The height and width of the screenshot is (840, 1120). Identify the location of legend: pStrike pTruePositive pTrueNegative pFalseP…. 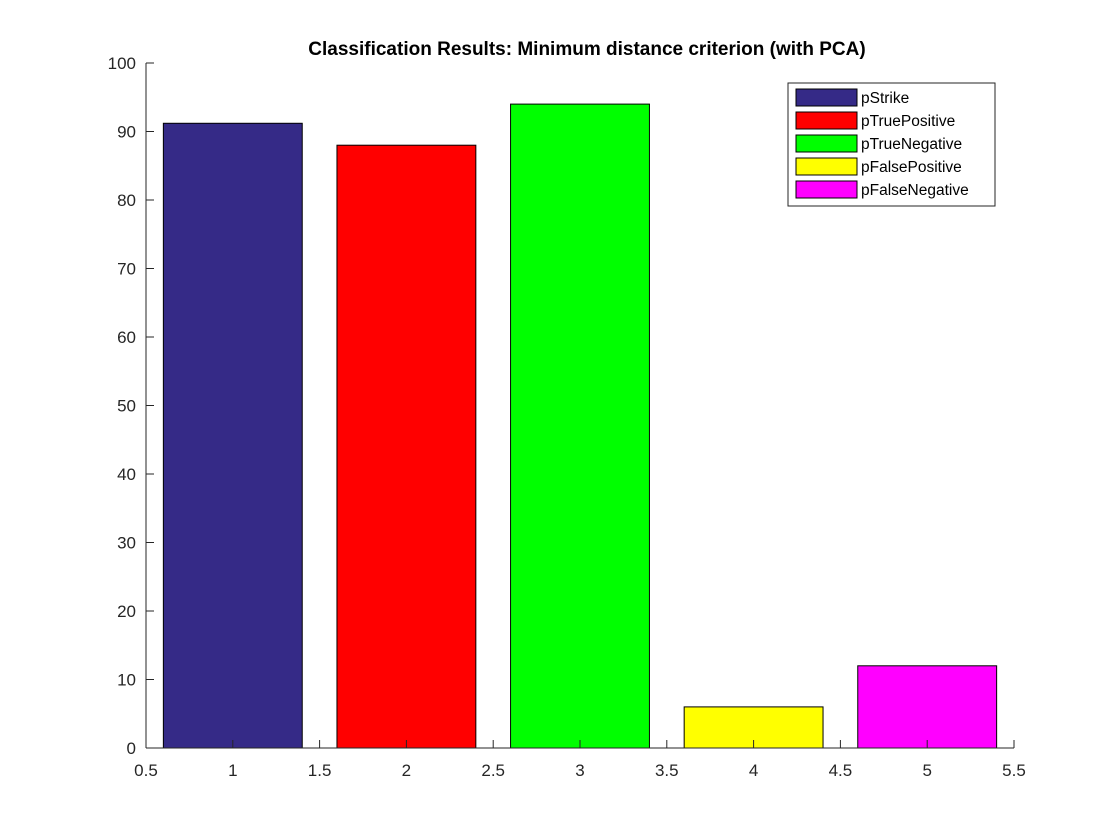
(891, 144).